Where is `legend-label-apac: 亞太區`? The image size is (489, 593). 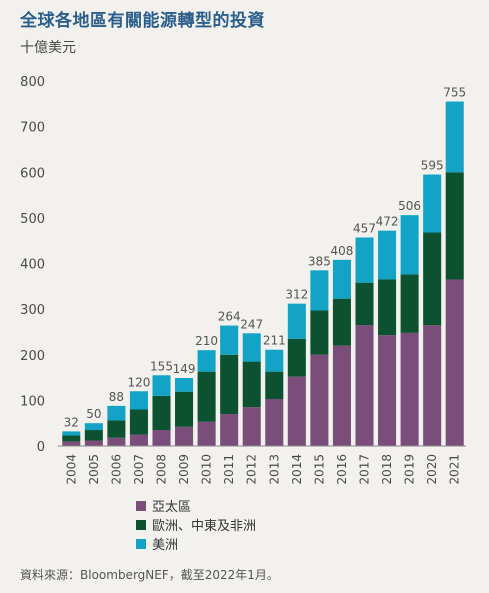 legend-label-apac: 亞太區 is located at coordinates (172, 507).